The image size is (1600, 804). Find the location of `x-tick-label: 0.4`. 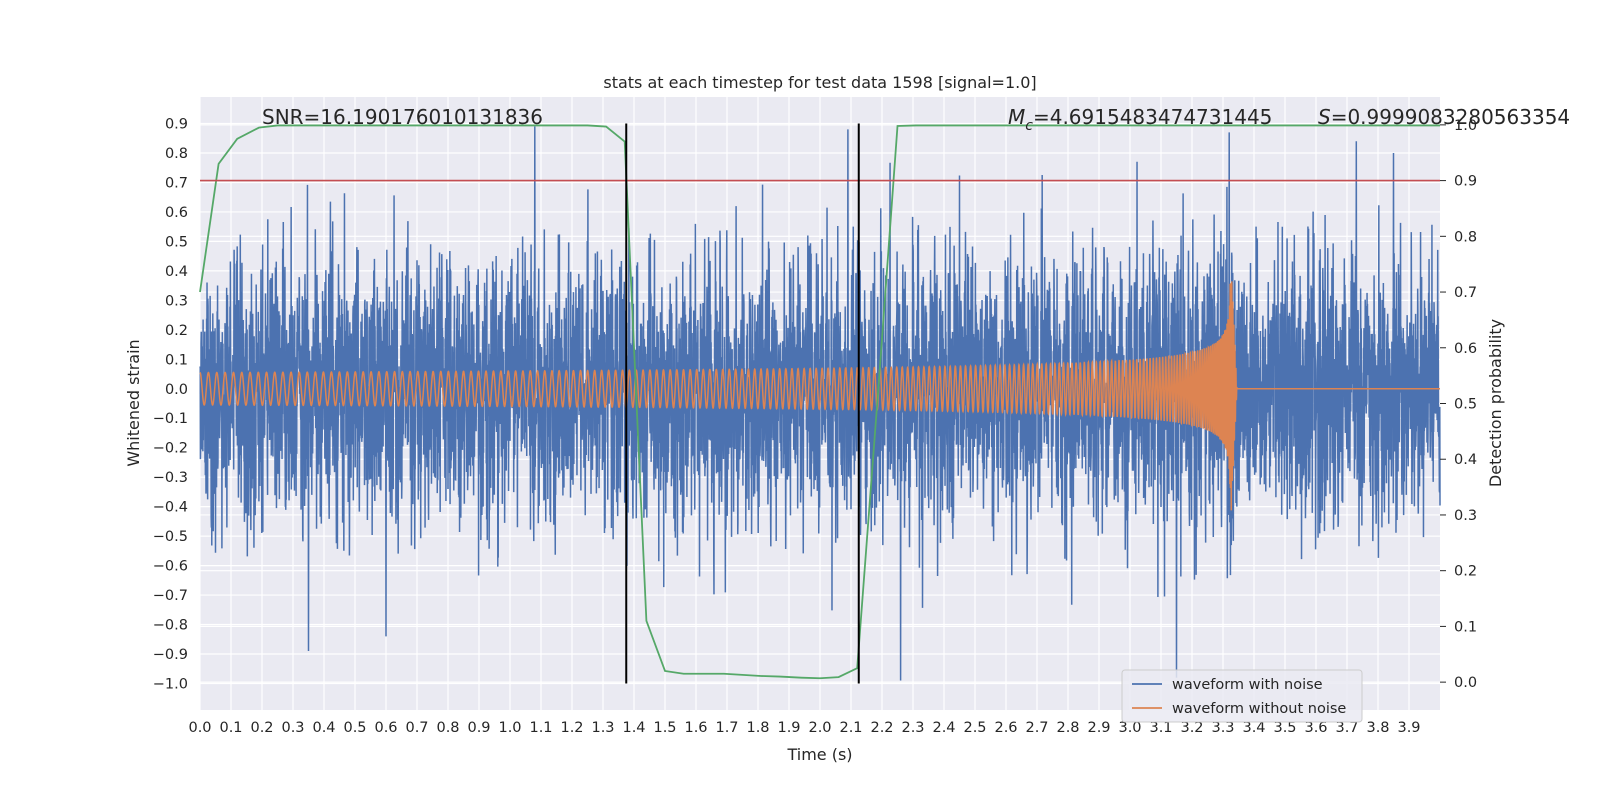

x-tick-label: 0.4 is located at coordinates (323, 728).